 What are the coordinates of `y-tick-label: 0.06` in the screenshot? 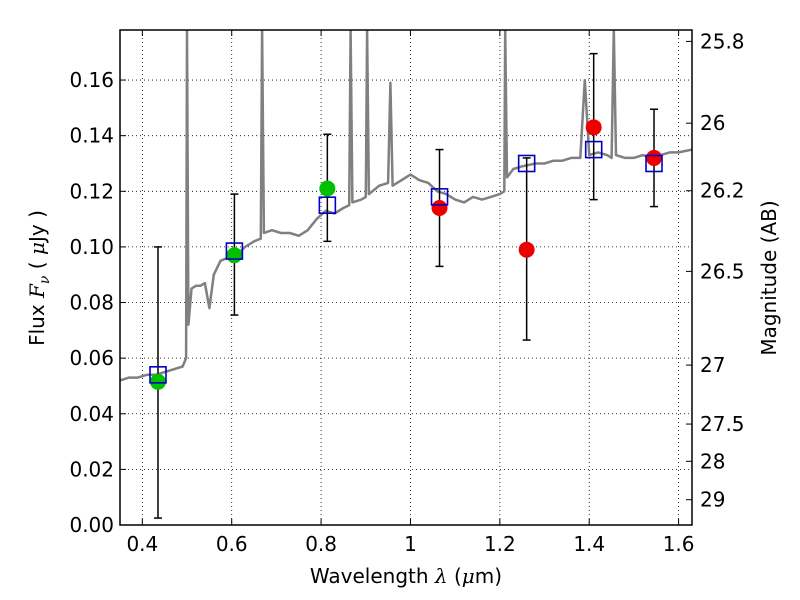 It's located at (91, 358).